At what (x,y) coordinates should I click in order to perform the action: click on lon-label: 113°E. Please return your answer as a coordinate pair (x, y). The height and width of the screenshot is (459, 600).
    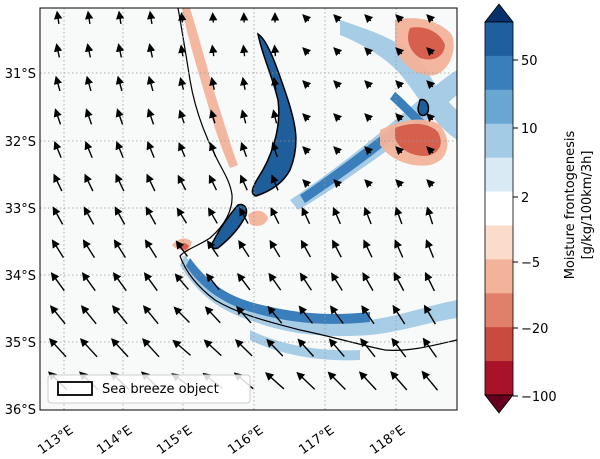
    Looking at the image, I should click on (55, 440).